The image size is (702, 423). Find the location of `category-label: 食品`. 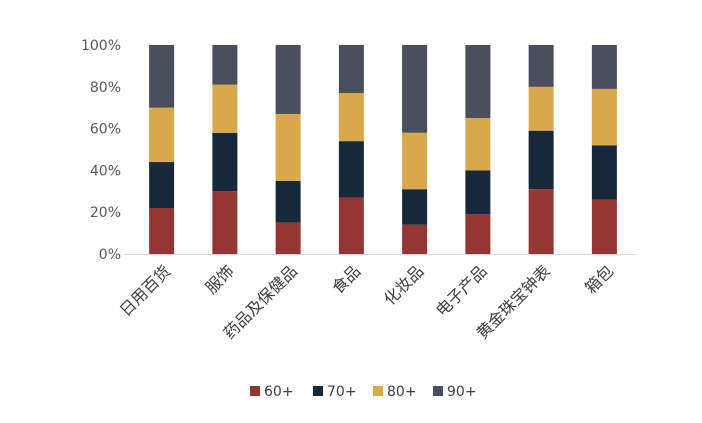

category-label: 食品 is located at coordinates (346, 279).